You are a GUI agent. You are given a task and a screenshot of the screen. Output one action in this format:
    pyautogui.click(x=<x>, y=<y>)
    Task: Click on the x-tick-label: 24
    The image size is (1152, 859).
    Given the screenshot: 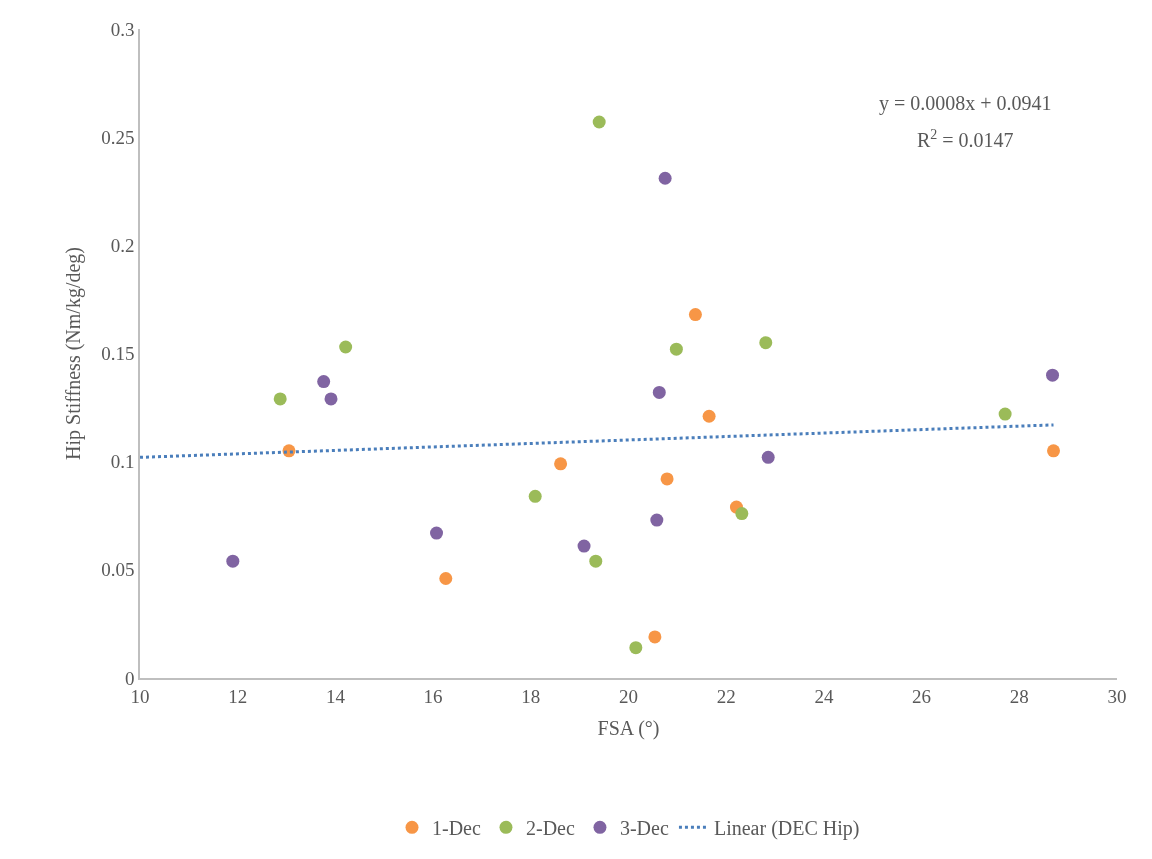 What is the action you would take?
    pyautogui.click(x=824, y=696)
    